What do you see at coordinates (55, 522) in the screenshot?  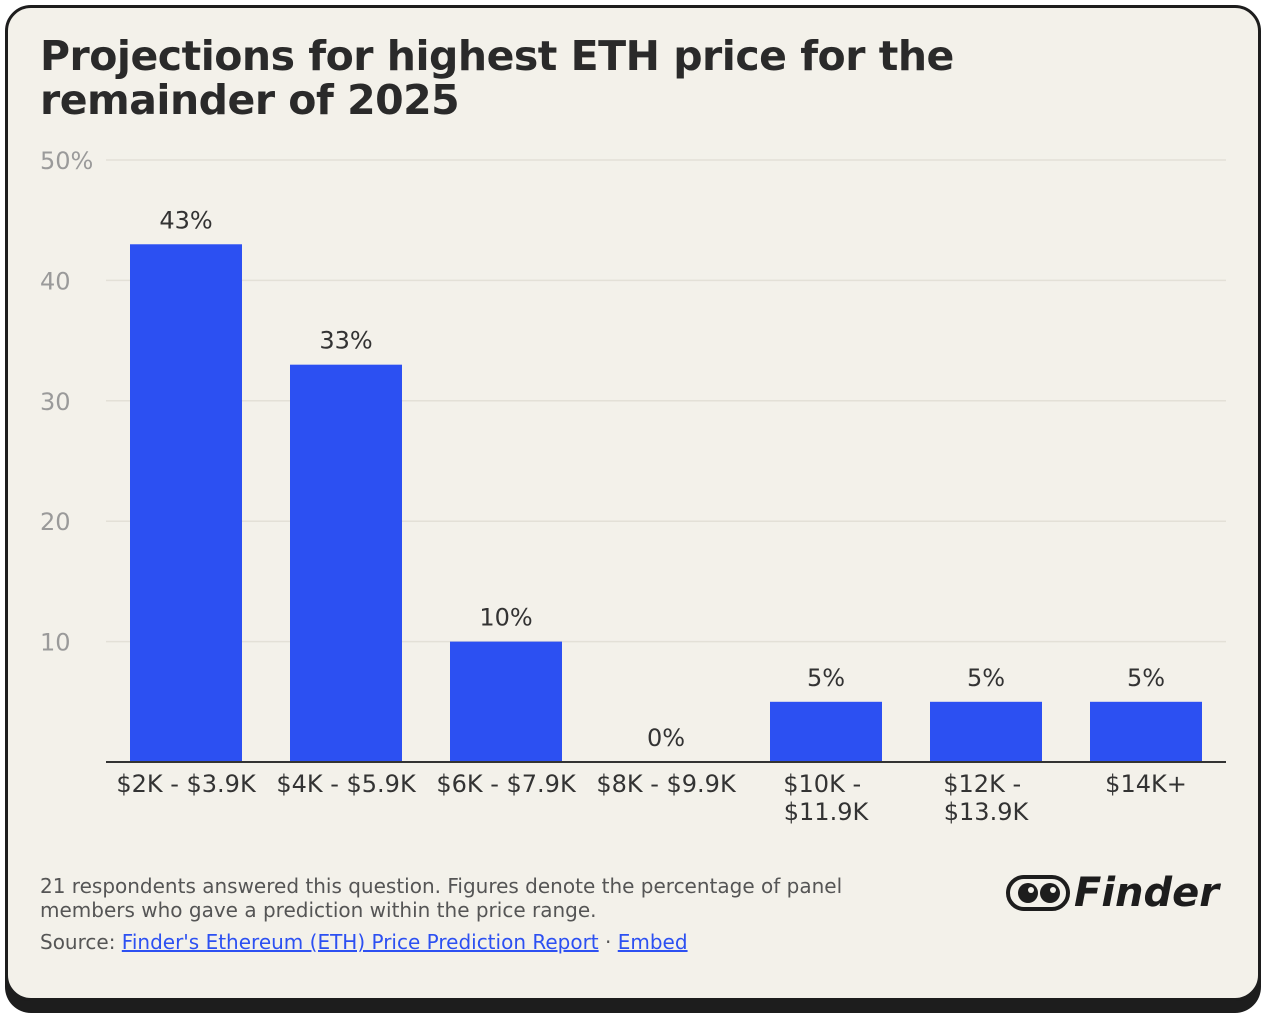 I see `y-tick-label: 20` at bounding box center [55, 522].